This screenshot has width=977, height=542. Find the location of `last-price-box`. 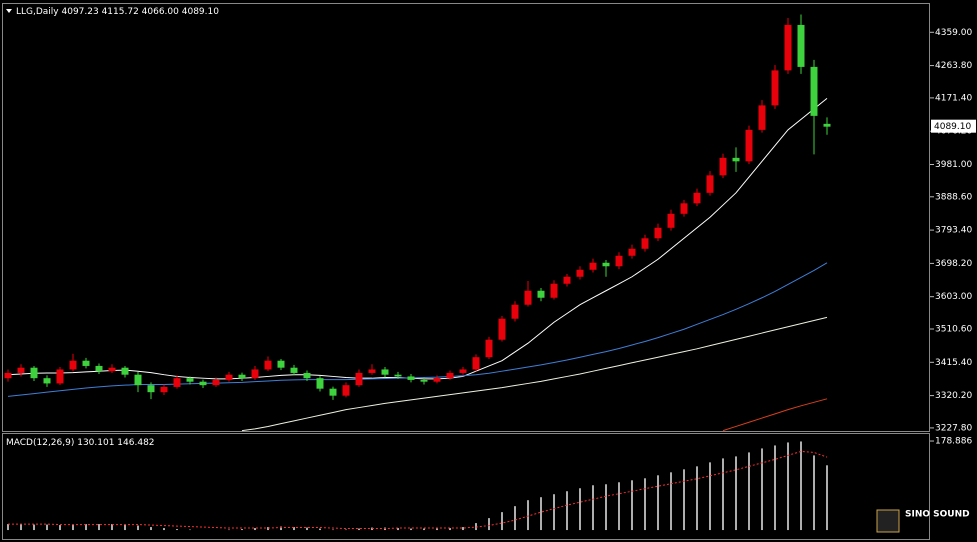

last-price-box is located at coordinates (953, 126).